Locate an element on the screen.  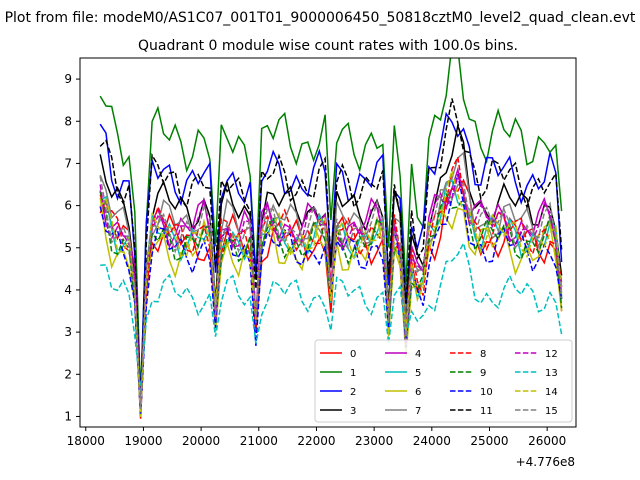
y-tick-label: 8 is located at coordinates (68, 121).